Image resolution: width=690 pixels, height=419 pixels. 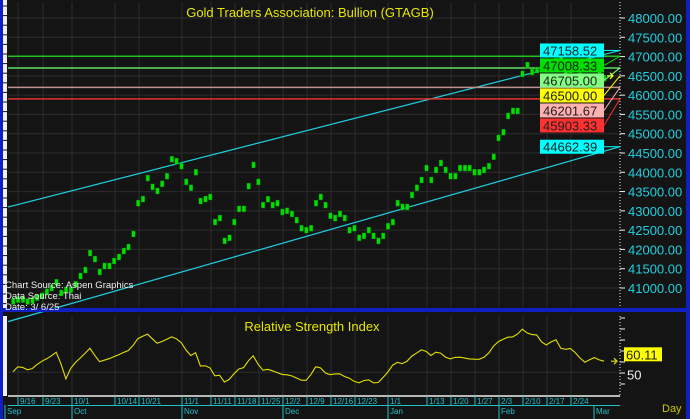 I want to click on price-tick-label: 41000.00, so click(x=655, y=288).